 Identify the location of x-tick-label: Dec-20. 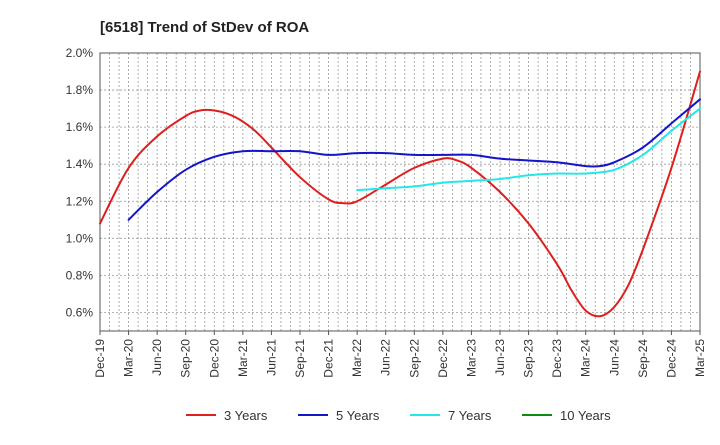
(214, 358).